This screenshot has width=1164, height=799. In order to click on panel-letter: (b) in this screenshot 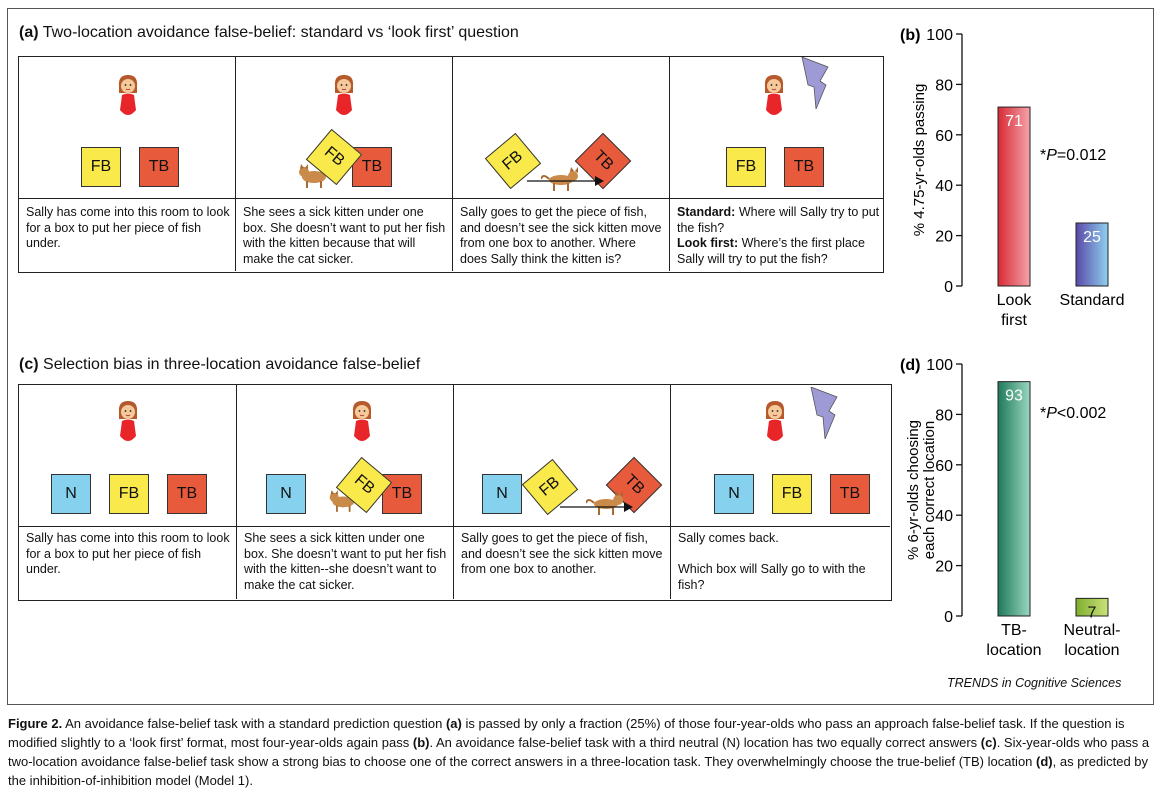, I will do `click(910, 35)`.